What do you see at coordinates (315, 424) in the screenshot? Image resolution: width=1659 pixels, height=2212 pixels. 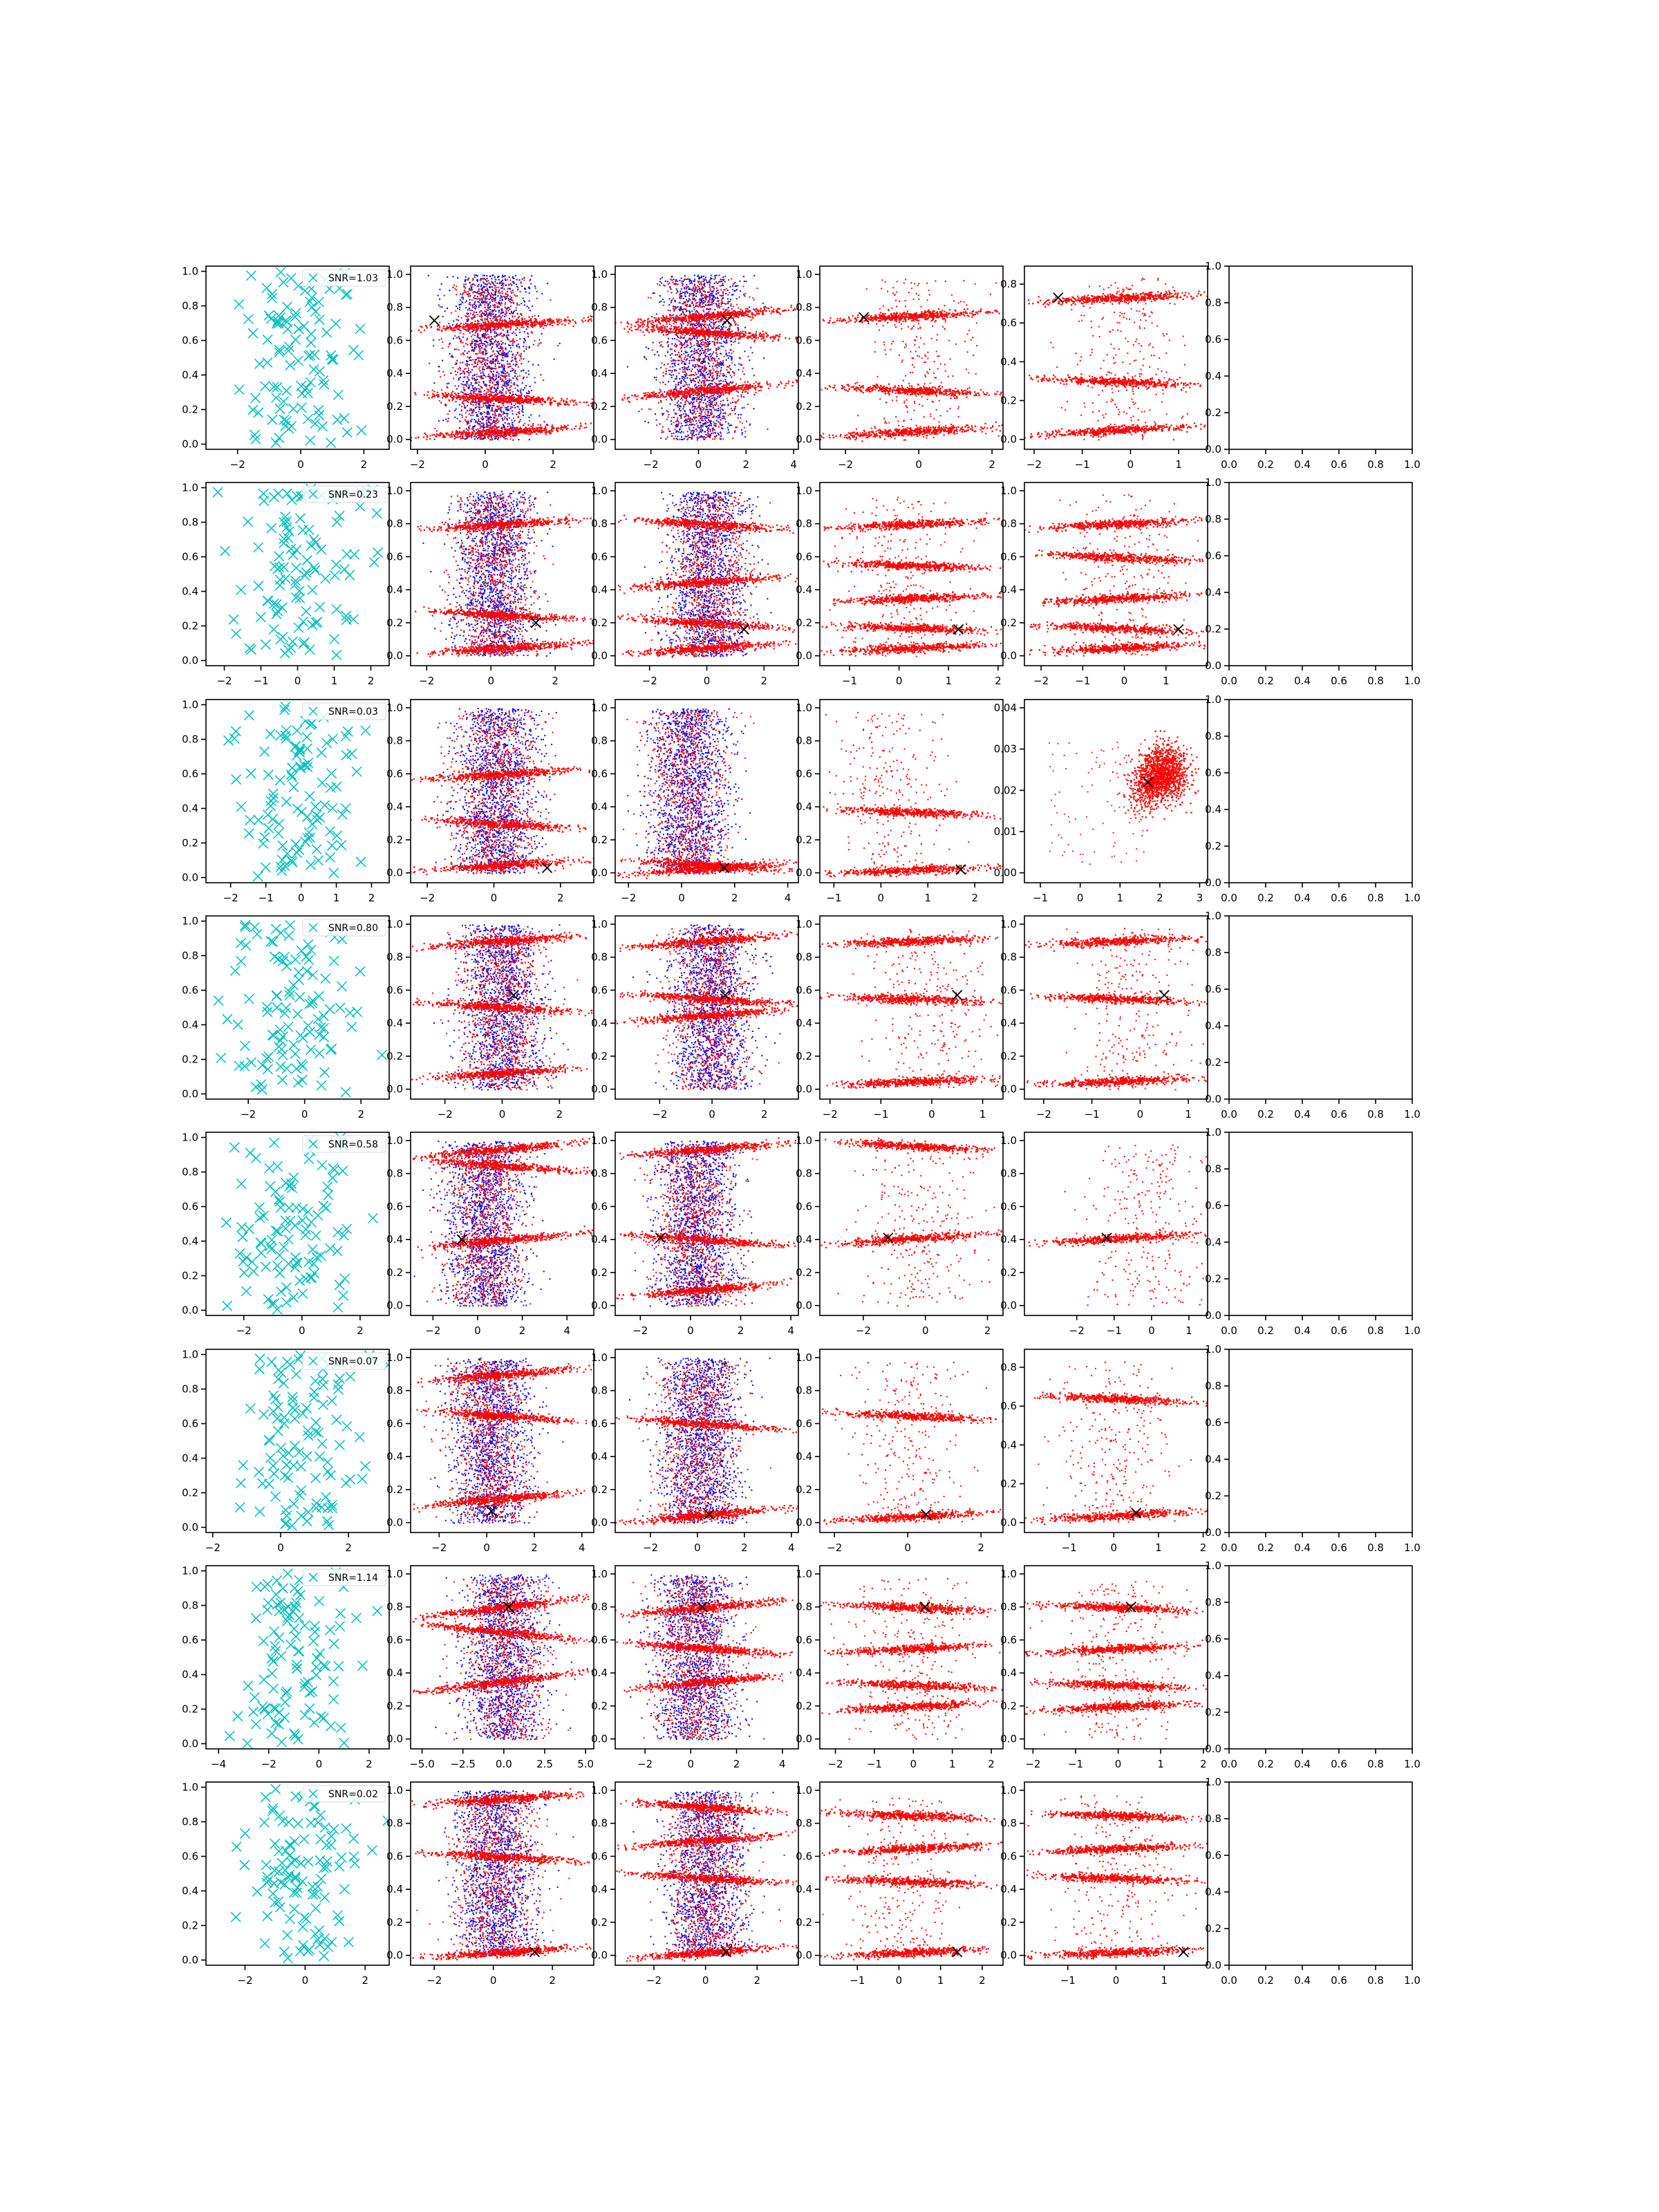 I see `p1-1-sample-marker` at bounding box center [315, 424].